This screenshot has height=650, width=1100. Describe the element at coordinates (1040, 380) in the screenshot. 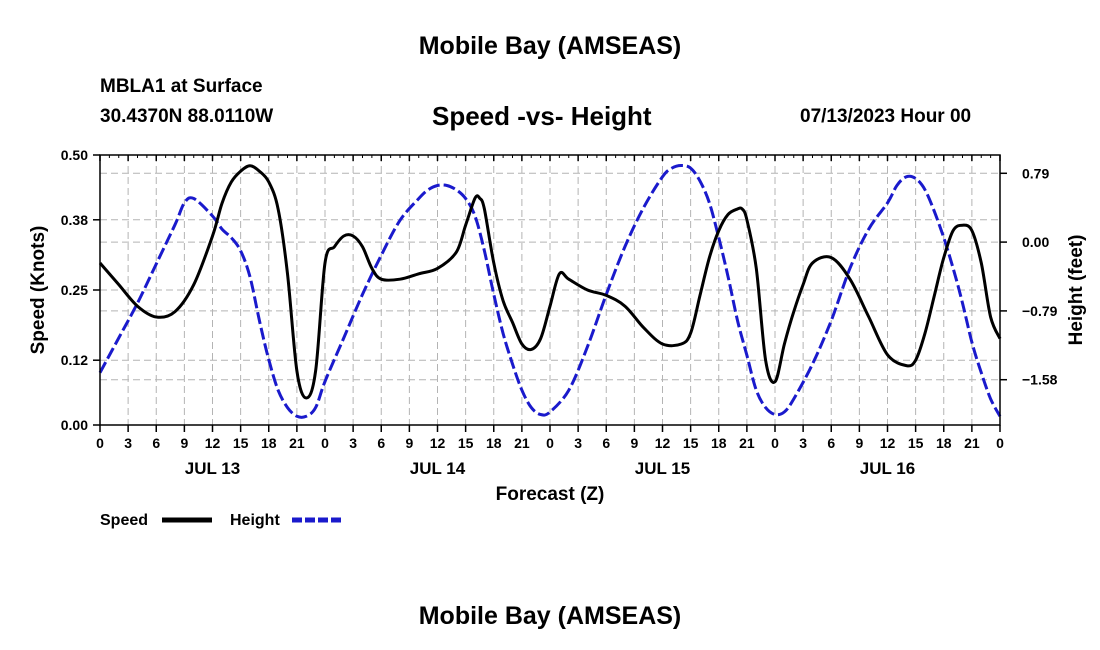

I see `y2-tick-label: −1.58` at that location.